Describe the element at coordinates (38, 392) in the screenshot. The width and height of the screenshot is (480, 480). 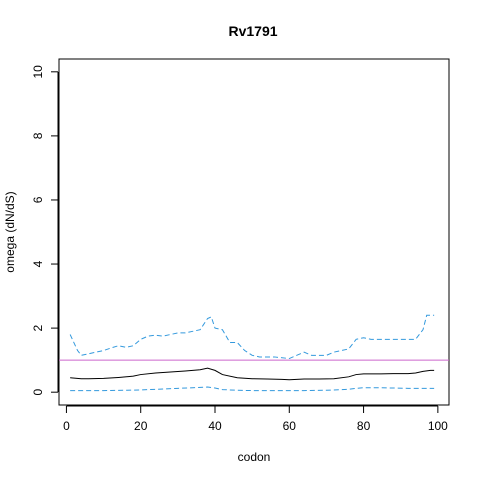
I see `y-tick-label: 0` at that location.